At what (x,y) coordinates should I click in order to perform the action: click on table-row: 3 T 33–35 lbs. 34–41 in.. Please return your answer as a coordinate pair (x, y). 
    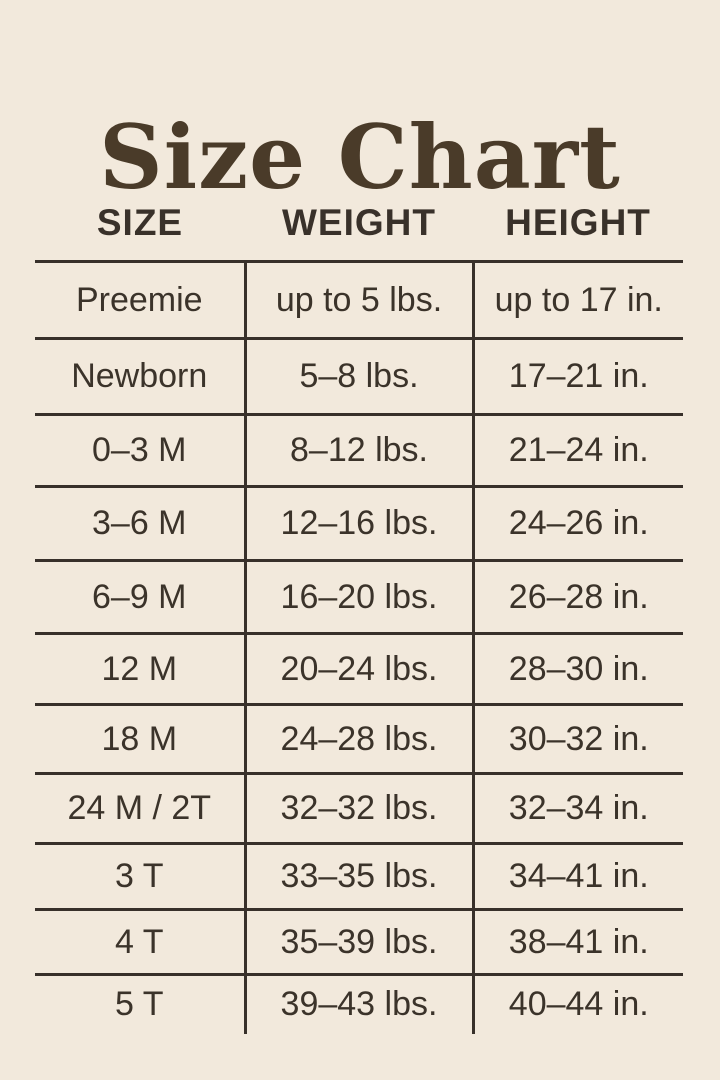
    Looking at the image, I should click on (359, 876).